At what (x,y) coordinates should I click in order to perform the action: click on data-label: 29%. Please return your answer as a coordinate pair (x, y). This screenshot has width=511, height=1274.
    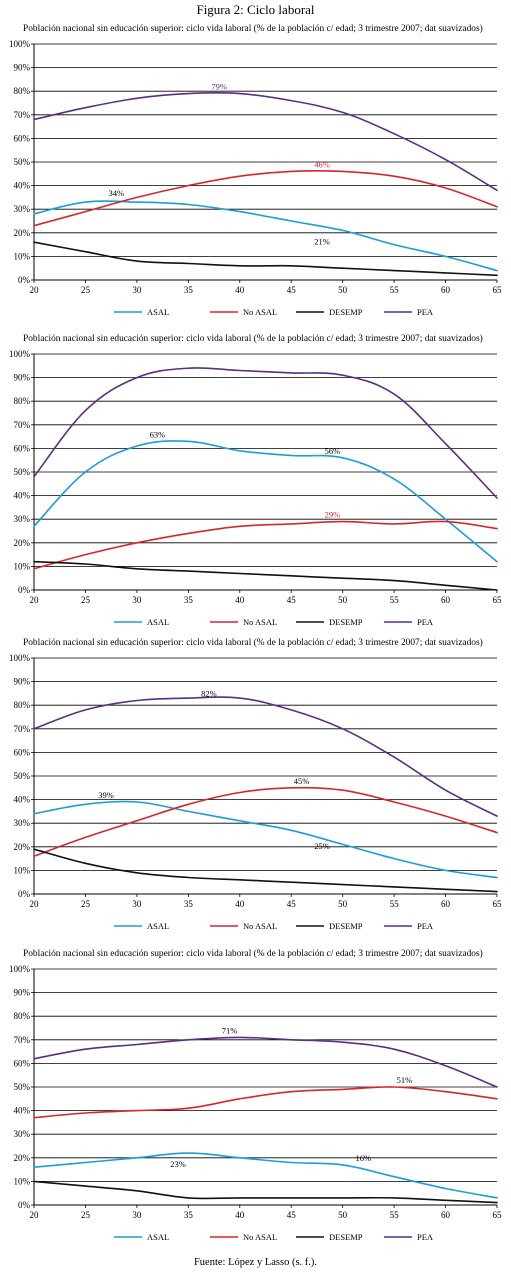
    Looking at the image, I should click on (333, 515).